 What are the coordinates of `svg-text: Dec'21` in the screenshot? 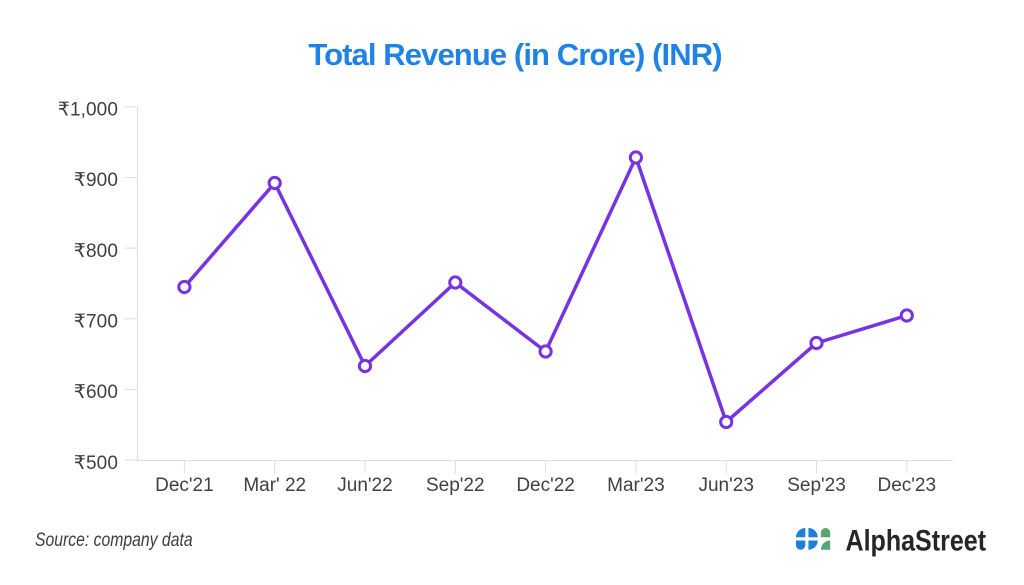 It's located at (184, 485).